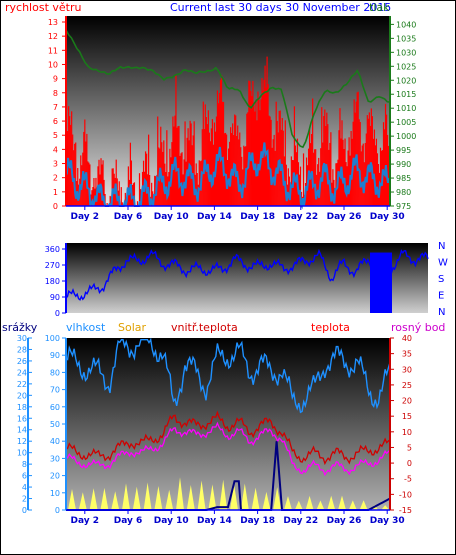 This screenshot has width=456, height=555. I want to click on wind-tick-label: 2, so click(55, 178).